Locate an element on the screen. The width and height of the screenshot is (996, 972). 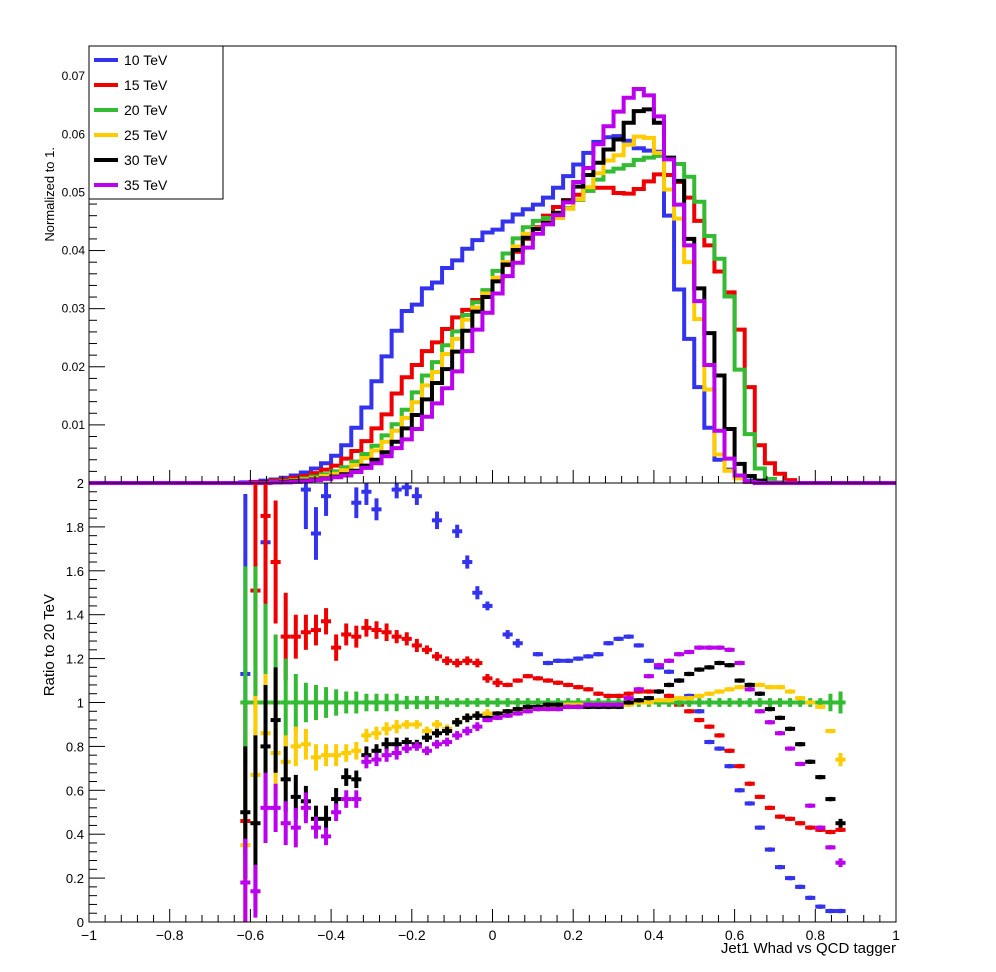
legend-label-15-tev: 15 TeV is located at coordinates (146, 85).